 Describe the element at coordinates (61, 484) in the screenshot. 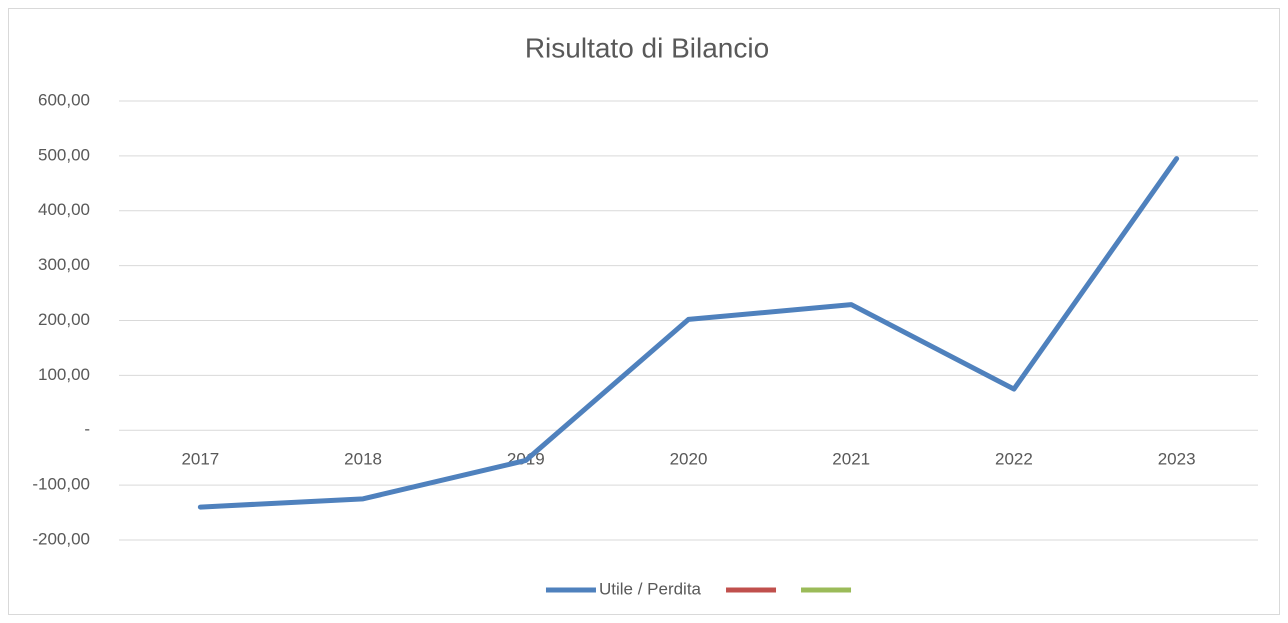

I see `y-tick-label: -100,00` at that location.